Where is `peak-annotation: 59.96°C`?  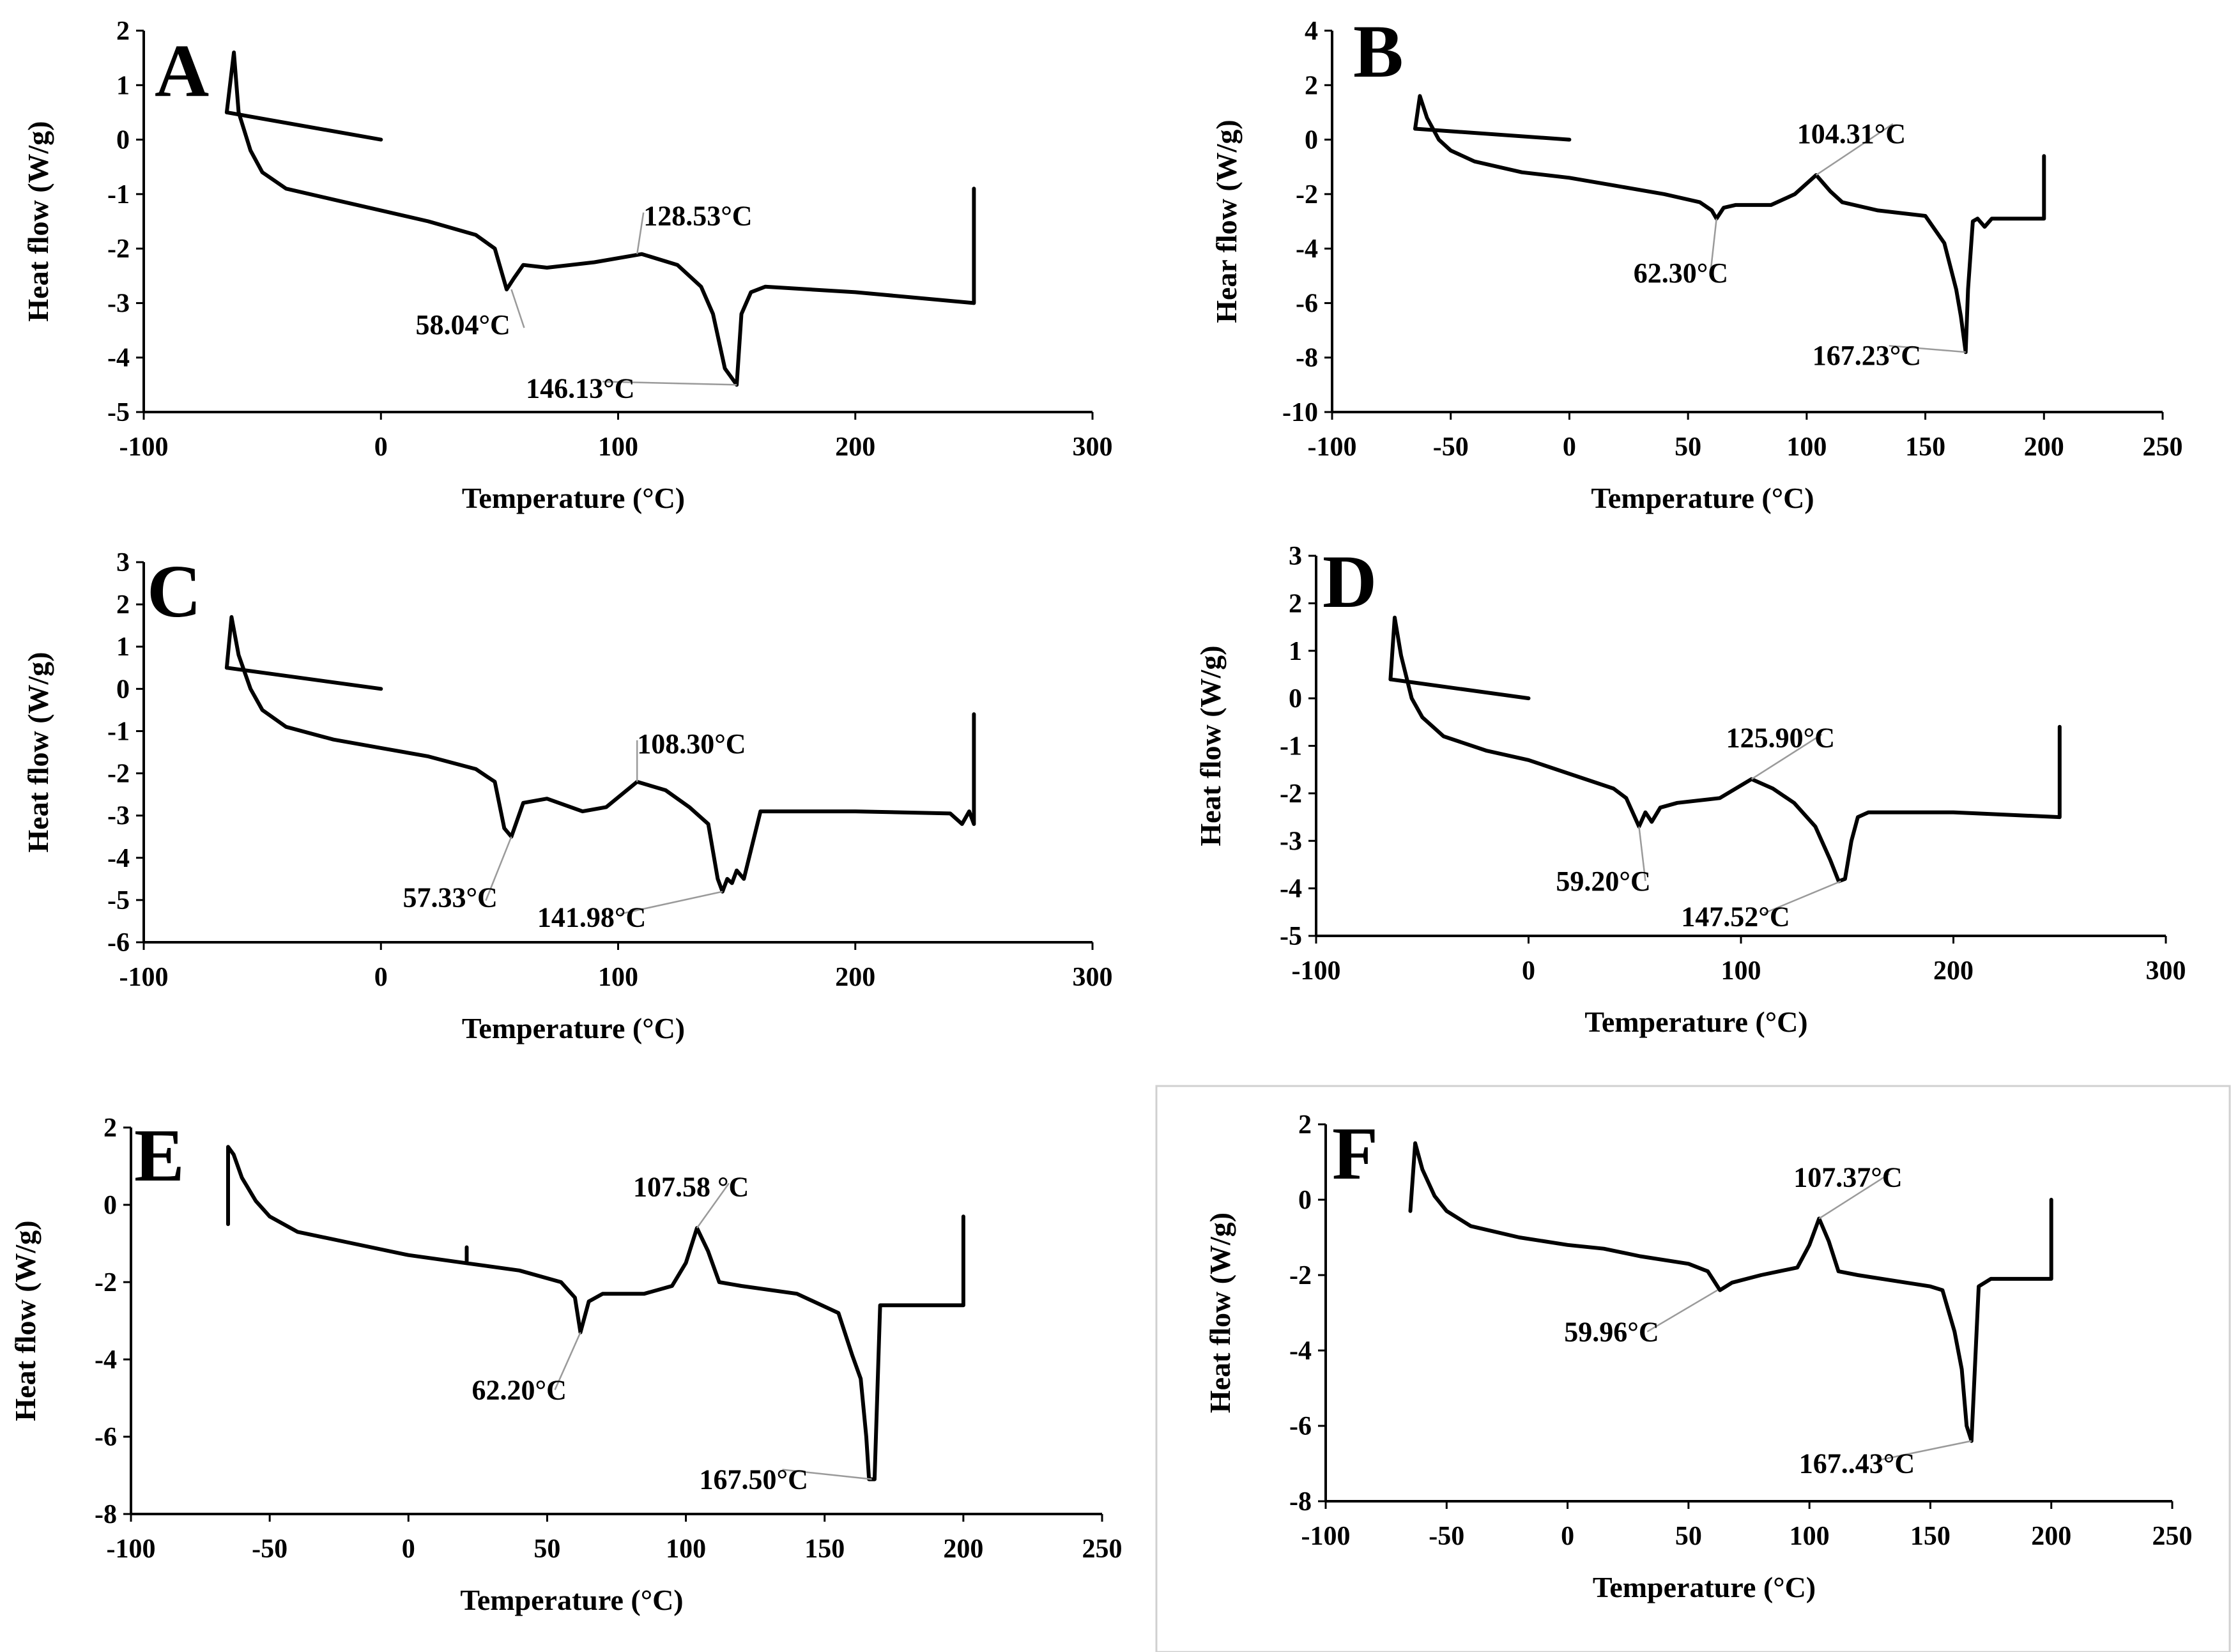
peak-annotation: 59.96°C is located at coordinates (1611, 1332).